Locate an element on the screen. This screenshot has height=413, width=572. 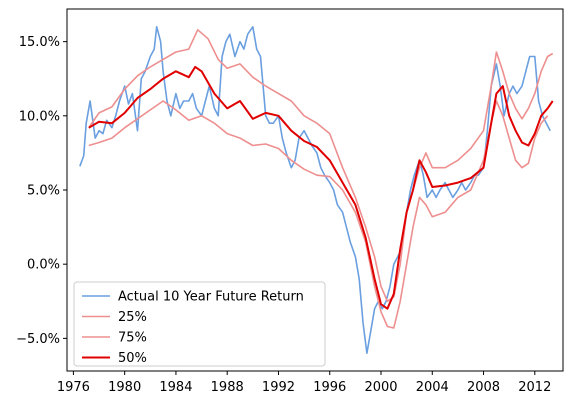
y-tick-label: 10.0% is located at coordinates (39, 116).